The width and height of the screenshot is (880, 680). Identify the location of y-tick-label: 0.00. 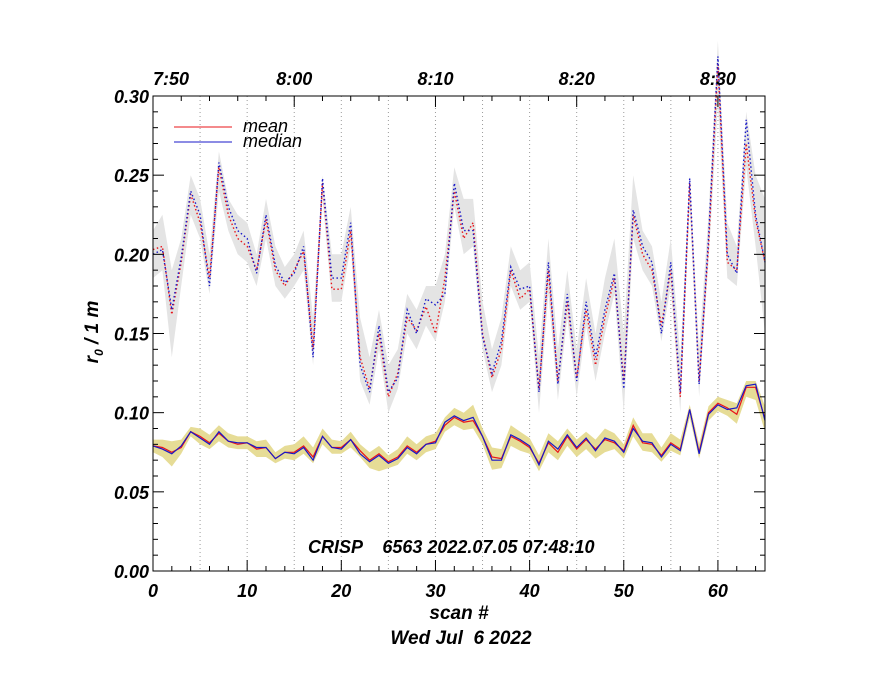
(131, 572).